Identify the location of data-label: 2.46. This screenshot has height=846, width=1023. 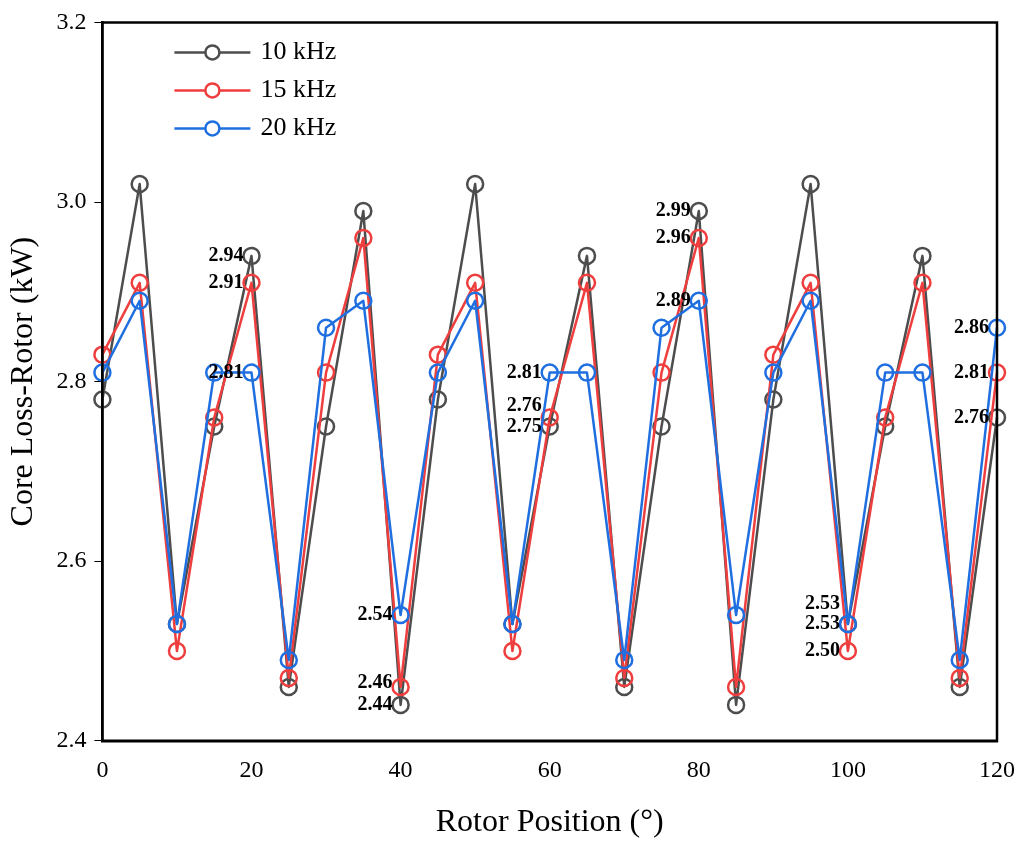
(375, 681).